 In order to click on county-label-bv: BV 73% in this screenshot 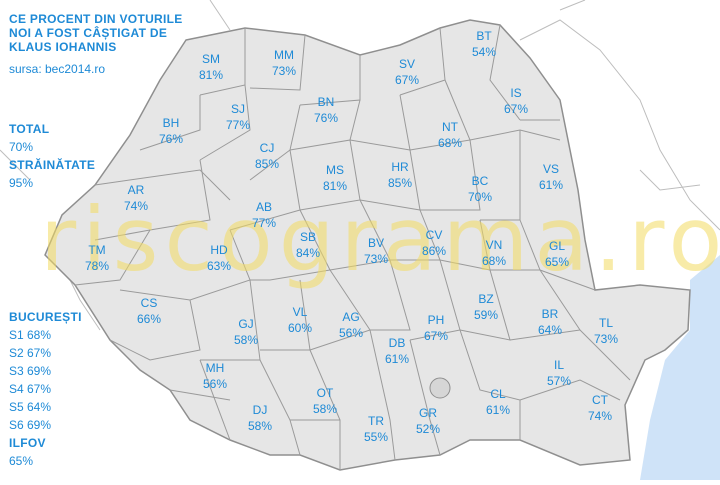, I will do `click(376, 251)`.